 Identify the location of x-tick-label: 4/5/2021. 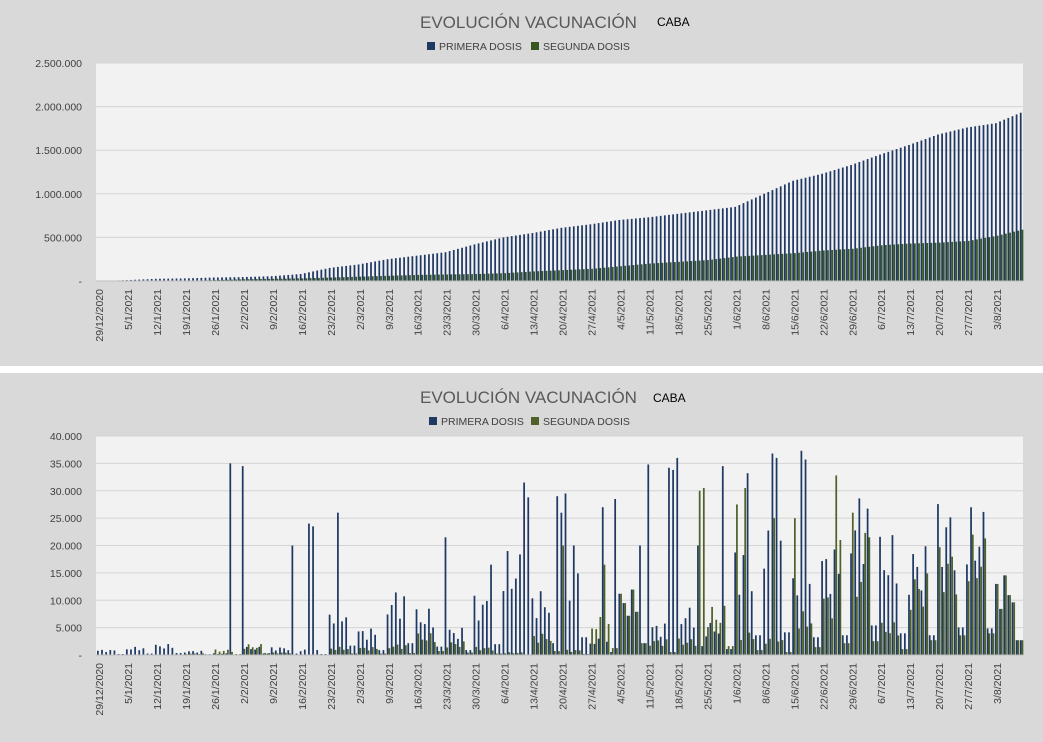
(622, 683).